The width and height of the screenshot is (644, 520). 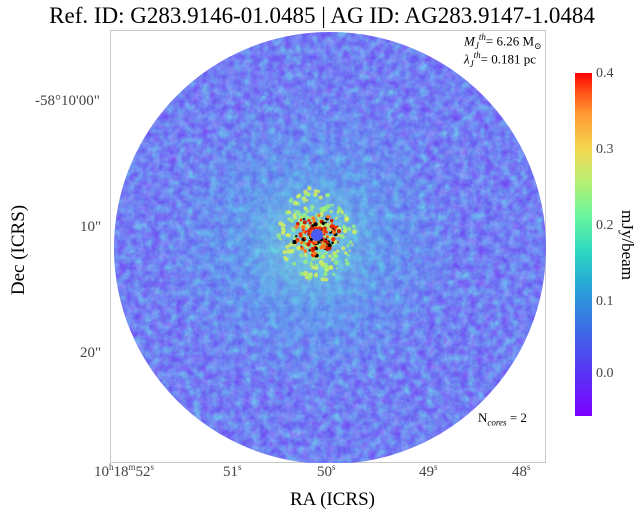 I want to click on jeans-length-annotation: λJth= 0.181 pc, so click(x=500, y=59).